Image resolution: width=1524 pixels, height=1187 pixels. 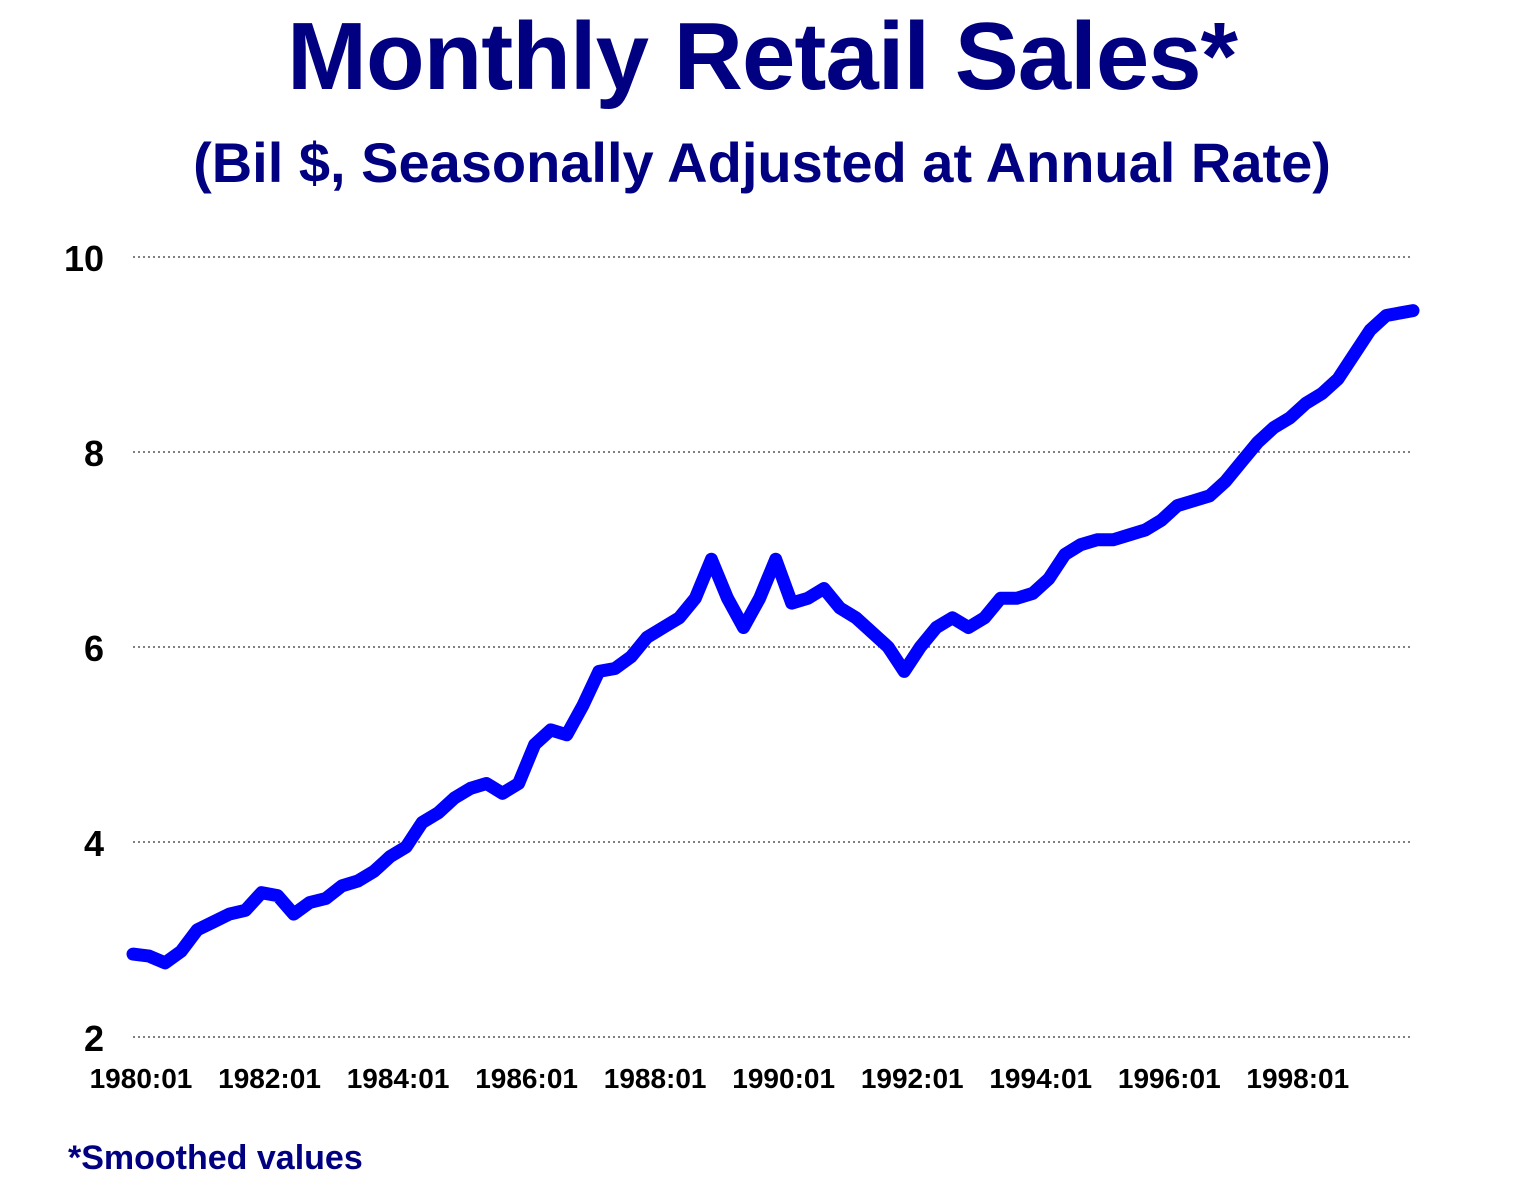 What do you see at coordinates (94, 843) in the screenshot?
I see `y-tick-label: 4` at bounding box center [94, 843].